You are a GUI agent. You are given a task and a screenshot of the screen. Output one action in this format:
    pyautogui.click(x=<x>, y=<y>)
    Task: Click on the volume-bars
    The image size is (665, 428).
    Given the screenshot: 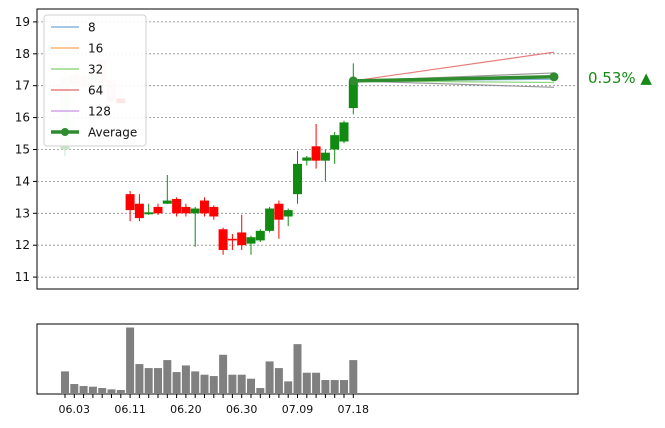 What is the action you would take?
    pyautogui.click(x=209, y=360)
    